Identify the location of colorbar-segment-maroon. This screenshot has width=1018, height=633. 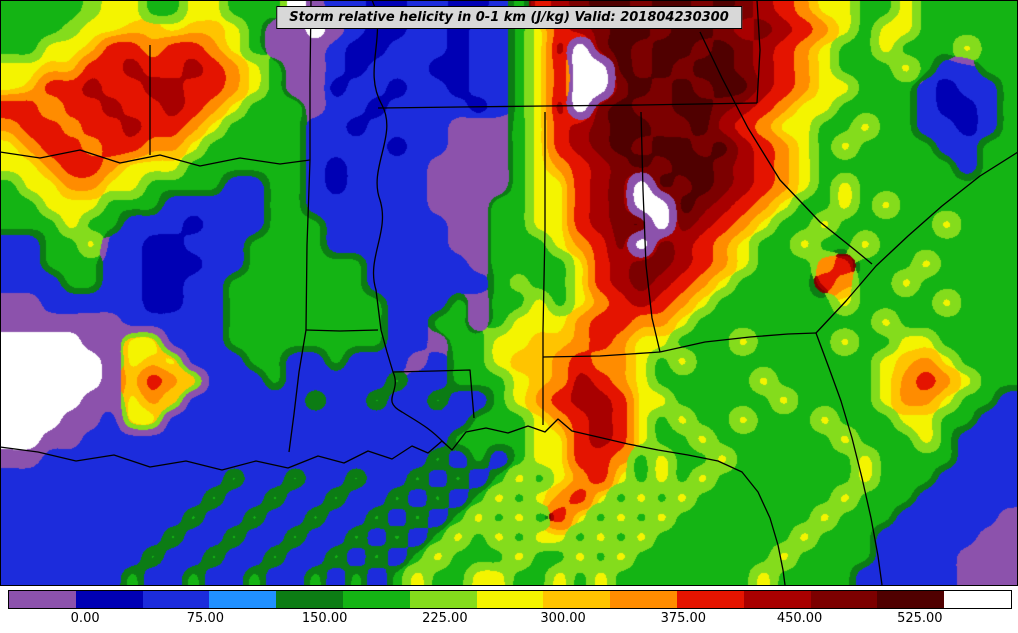
(844, 599).